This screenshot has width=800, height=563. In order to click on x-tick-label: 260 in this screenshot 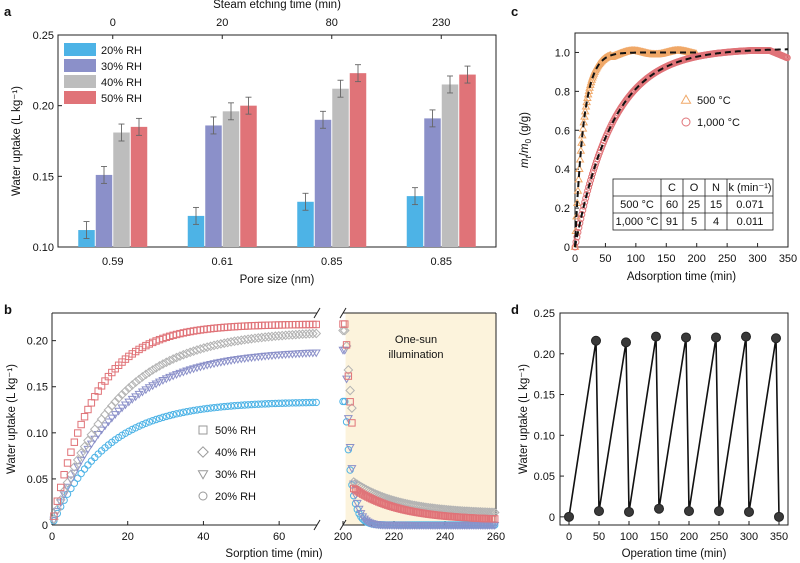, I will do `click(496, 537)`.